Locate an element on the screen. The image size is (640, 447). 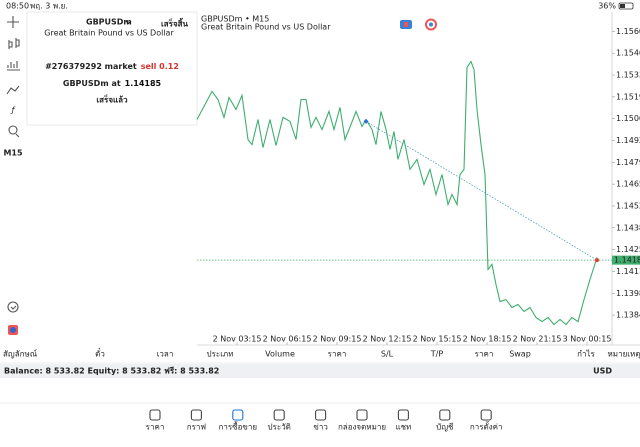
shapes-tool is located at coordinates (14, 131).